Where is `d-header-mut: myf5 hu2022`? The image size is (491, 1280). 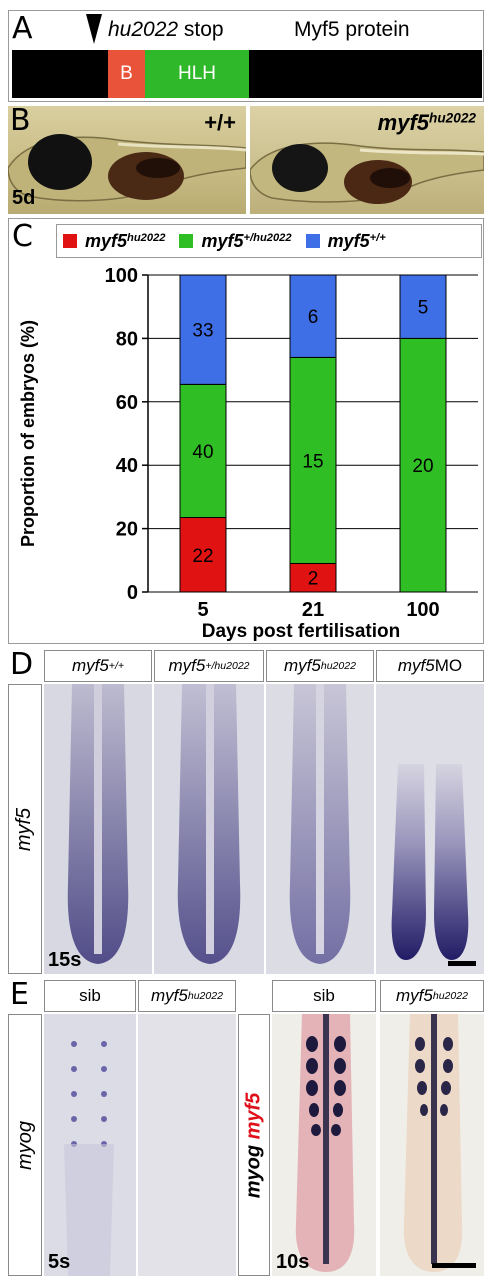
d-header-mut: myf5 hu2022 is located at coordinates (320, 666).